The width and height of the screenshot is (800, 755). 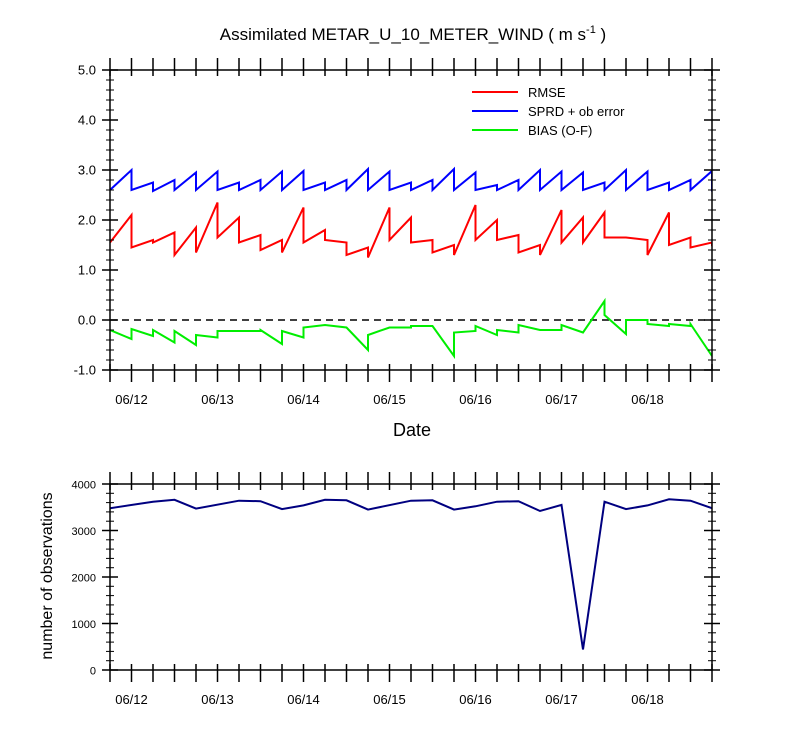 What do you see at coordinates (411, 230) in the screenshot?
I see `top-series-line-rmse` at bounding box center [411, 230].